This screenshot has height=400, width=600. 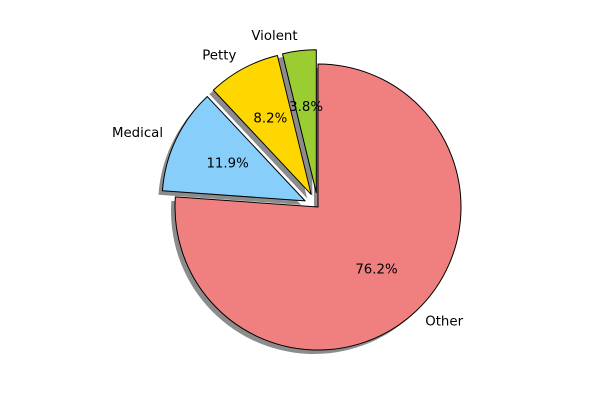 I want to click on slice-percent-medical: 11.9%, so click(x=227, y=163).